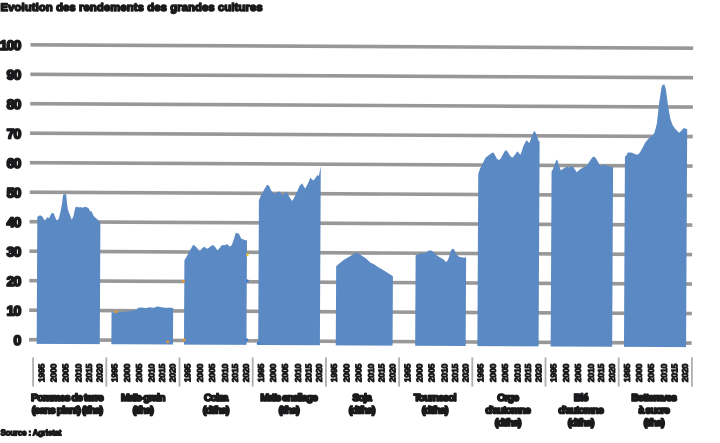 This screenshot has width=720, height=443. Describe the element at coordinates (11, 45) in the screenshot. I see `svg-text: 100` at that location.